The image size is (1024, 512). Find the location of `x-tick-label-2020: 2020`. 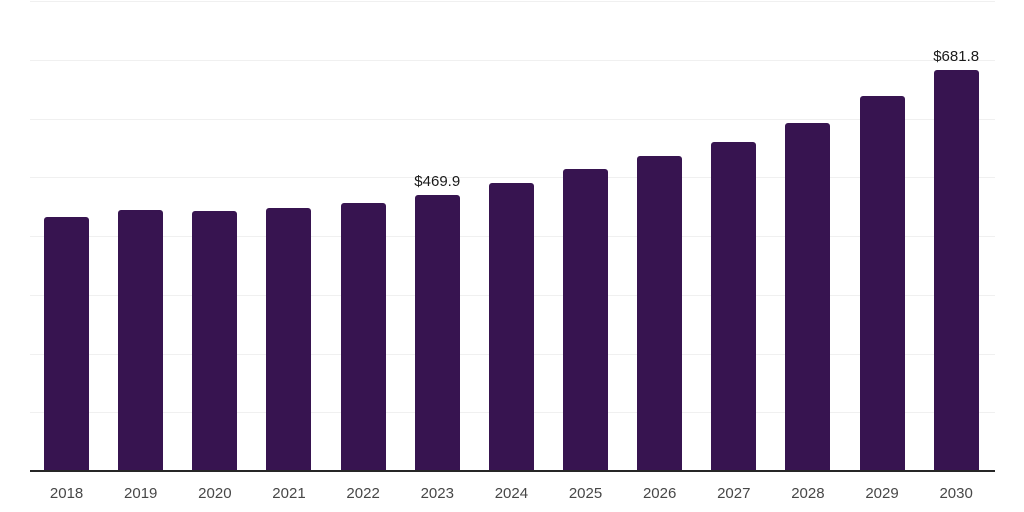

x-tick-label-2020: 2020 is located at coordinates (215, 493).